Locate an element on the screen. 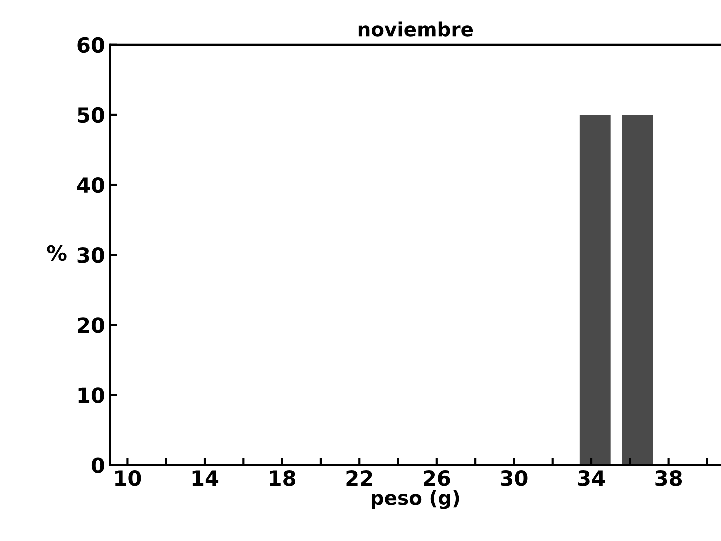 This screenshot has width=721, height=541. x-tick-label: 26 is located at coordinates (437, 478).